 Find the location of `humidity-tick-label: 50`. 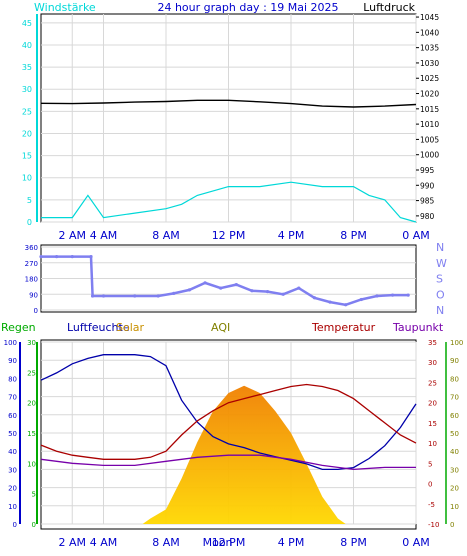

humidity-tick-label: 50 is located at coordinates (12, 434).